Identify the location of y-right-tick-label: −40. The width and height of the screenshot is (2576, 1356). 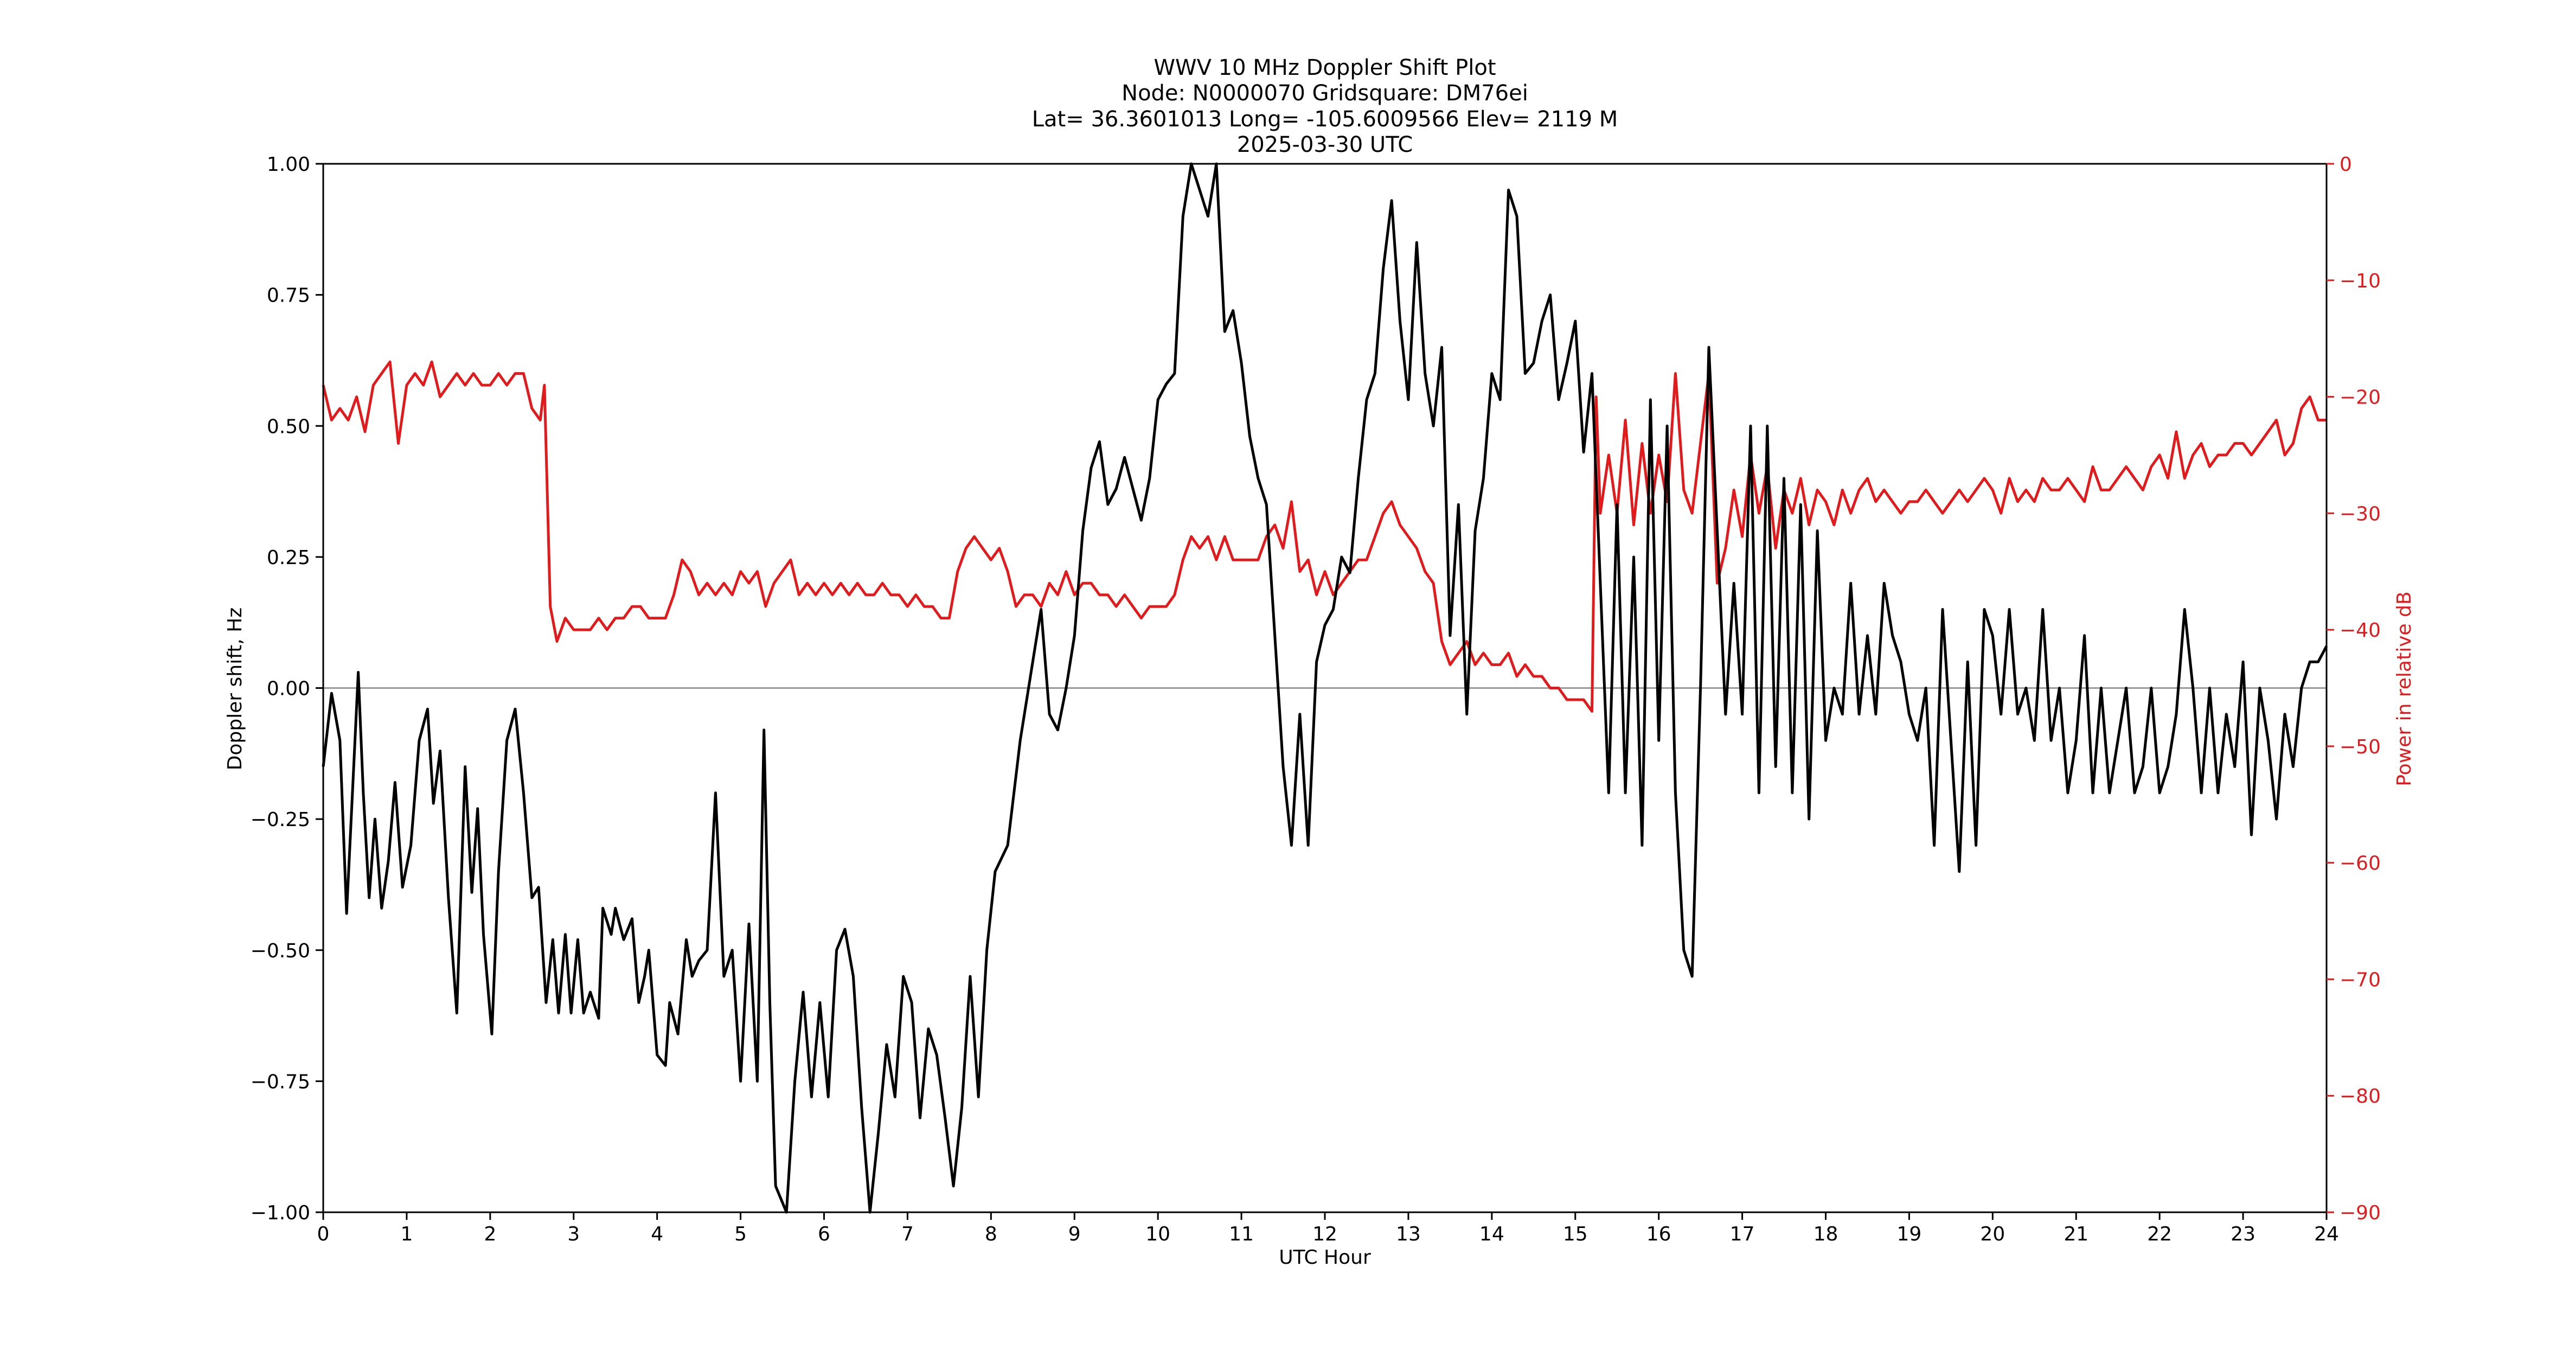
(2360, 630).